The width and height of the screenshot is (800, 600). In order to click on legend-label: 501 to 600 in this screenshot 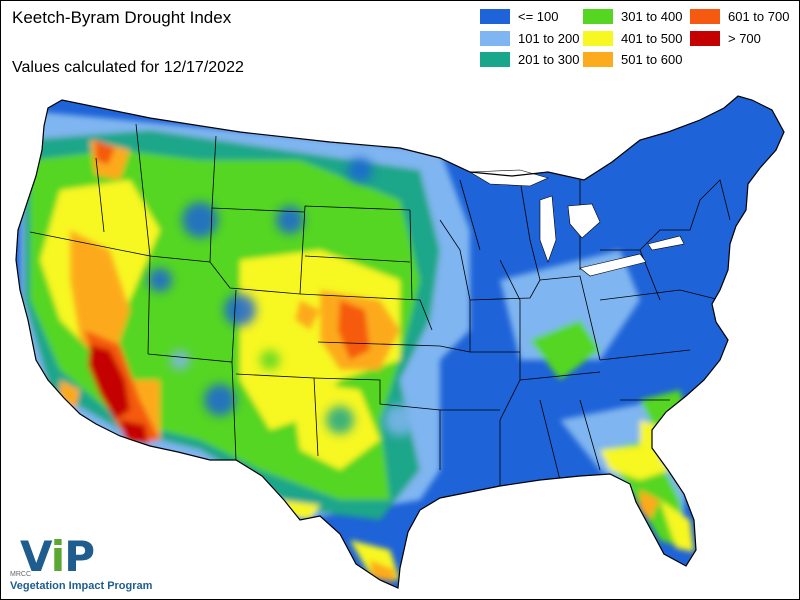, I will do `click(652, 59)`.